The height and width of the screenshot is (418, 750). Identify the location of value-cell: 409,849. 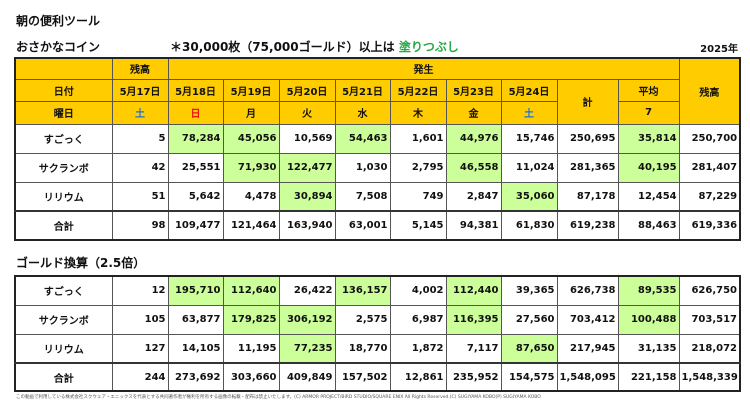
(307, 377).